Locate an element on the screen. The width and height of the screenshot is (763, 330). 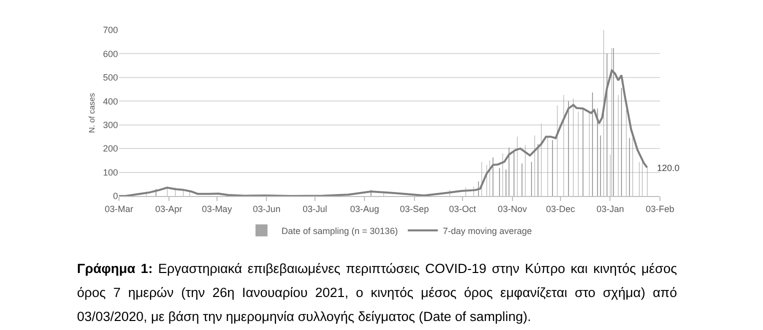
y-tick-label: 100 is located at coordinates (110, 172).